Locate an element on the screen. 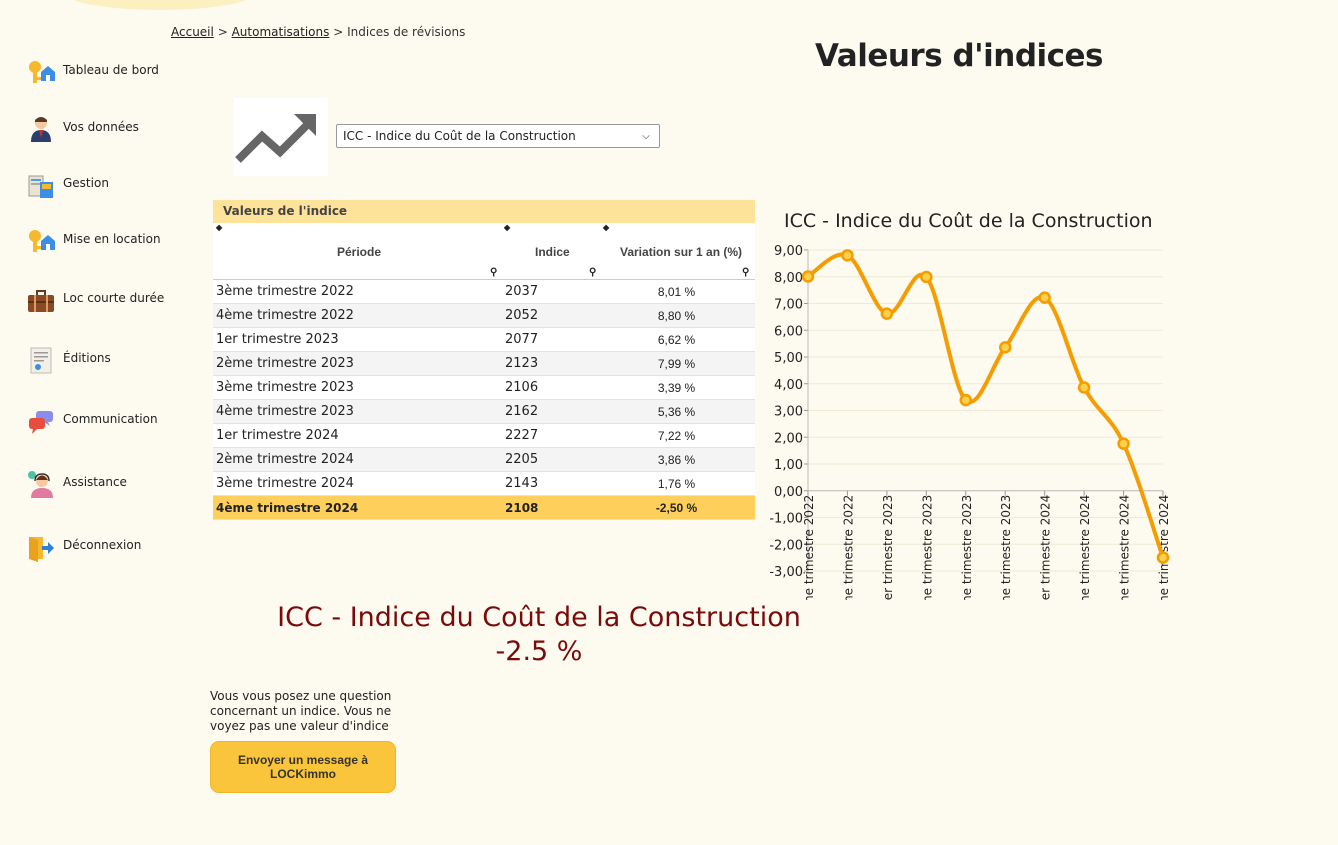 Image resolution: width=1338 pixels, height=845 pixels. sidebar-item-label: Déconnexion is located at coordinates (102, 545).